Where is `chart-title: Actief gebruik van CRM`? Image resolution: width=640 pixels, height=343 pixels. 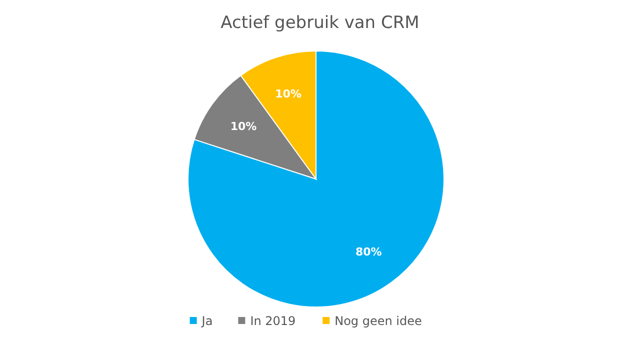
chart-title: Actief gebruik van CRM is located at coordinates (320, 23).